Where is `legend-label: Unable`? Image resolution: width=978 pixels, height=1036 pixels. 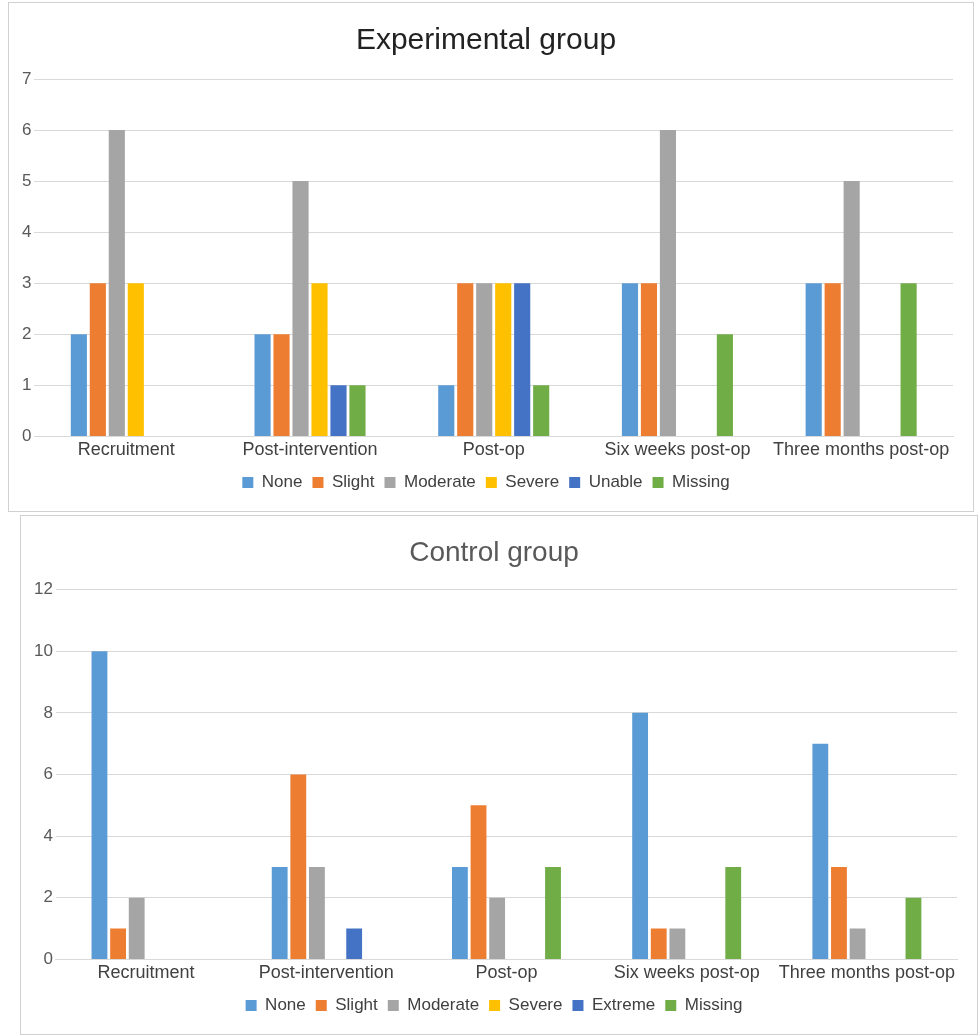 legend-label: Unable is located at coordinates (615, 482).